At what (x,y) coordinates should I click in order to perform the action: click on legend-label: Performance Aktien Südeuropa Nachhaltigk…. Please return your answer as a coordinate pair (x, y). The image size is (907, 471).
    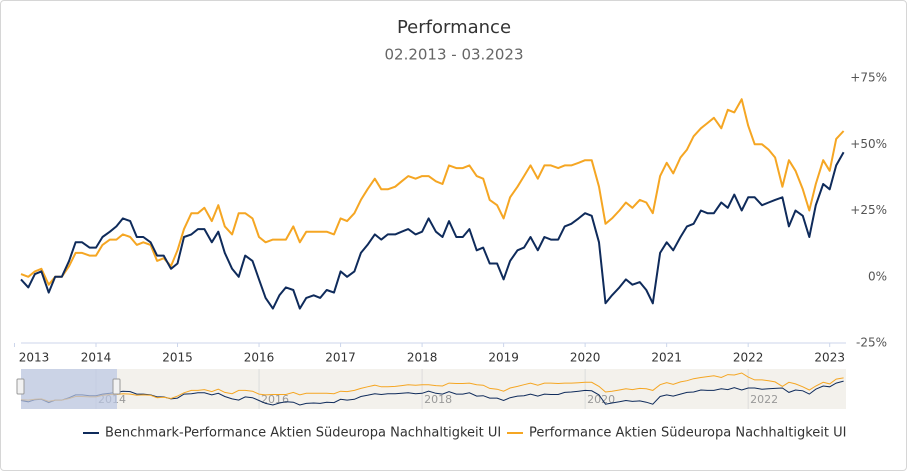
    Looking at the image, I should click on (687, 433).